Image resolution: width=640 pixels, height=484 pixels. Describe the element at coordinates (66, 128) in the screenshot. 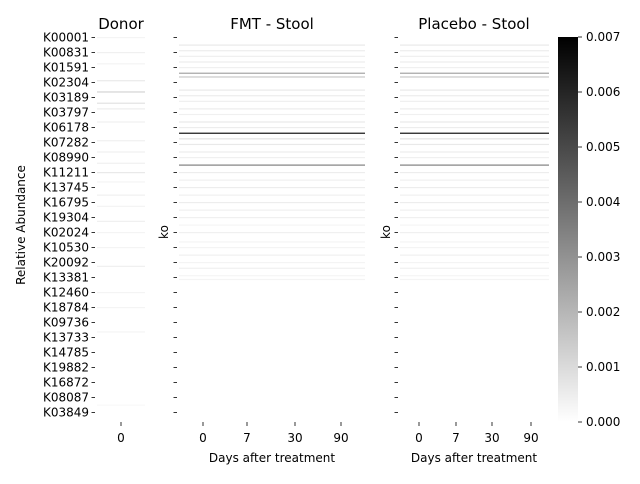

I see `donor-ytick-label-6: K06178` at that location.